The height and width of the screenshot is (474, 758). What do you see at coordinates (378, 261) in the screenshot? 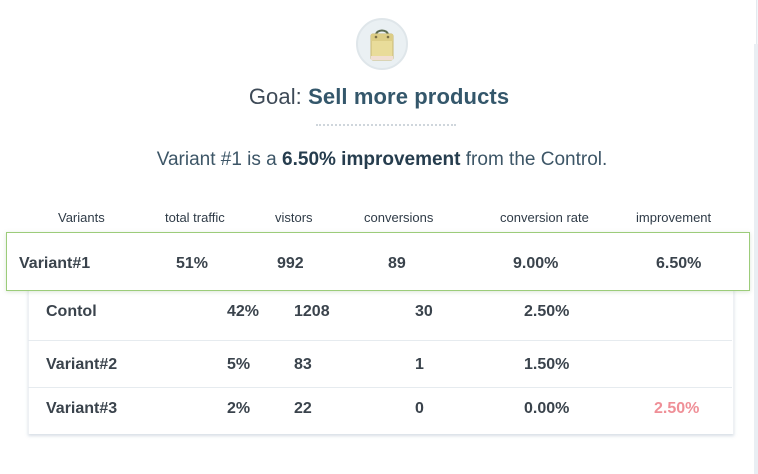
I see `table-row-winner` at bounding box center [378, 261].